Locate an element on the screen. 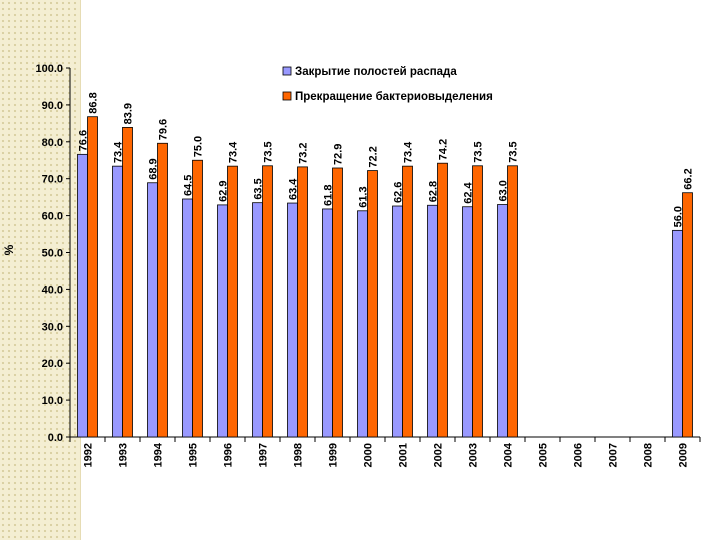 This screenshot has width=720, height=540. y-tick-label: 20.0 is located at coordinates (52, 364).